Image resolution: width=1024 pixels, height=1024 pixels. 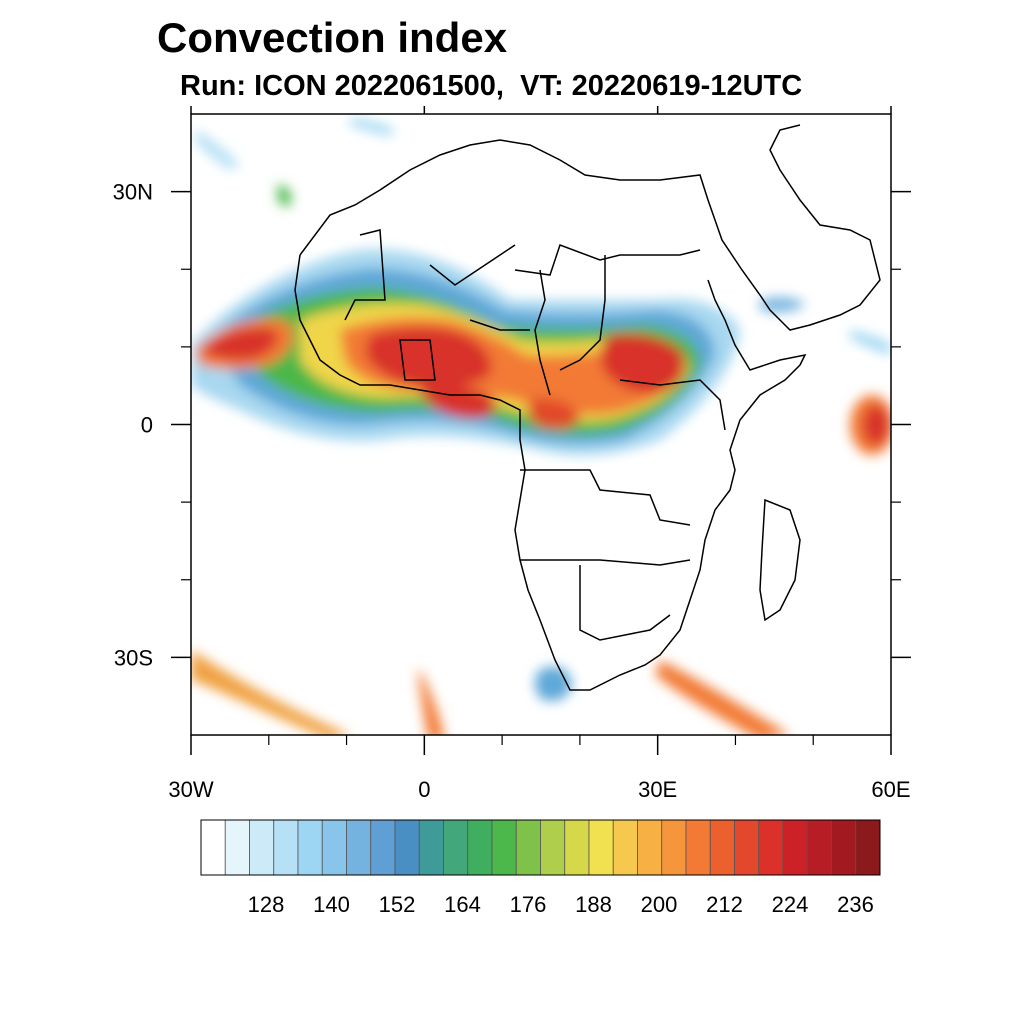 What do you see at coordinates (147, 425) in the screenshot?
I see `lat-tick-label: 0` at bounding box center [147, 425].